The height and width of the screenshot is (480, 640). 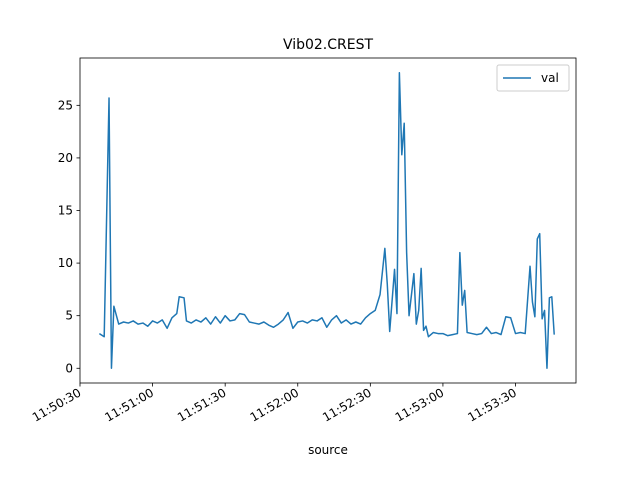 What do you see at coordinates (65, 105) in the screenshot?
I see `y-tick-label: 25` at bounding box center [65, 105].